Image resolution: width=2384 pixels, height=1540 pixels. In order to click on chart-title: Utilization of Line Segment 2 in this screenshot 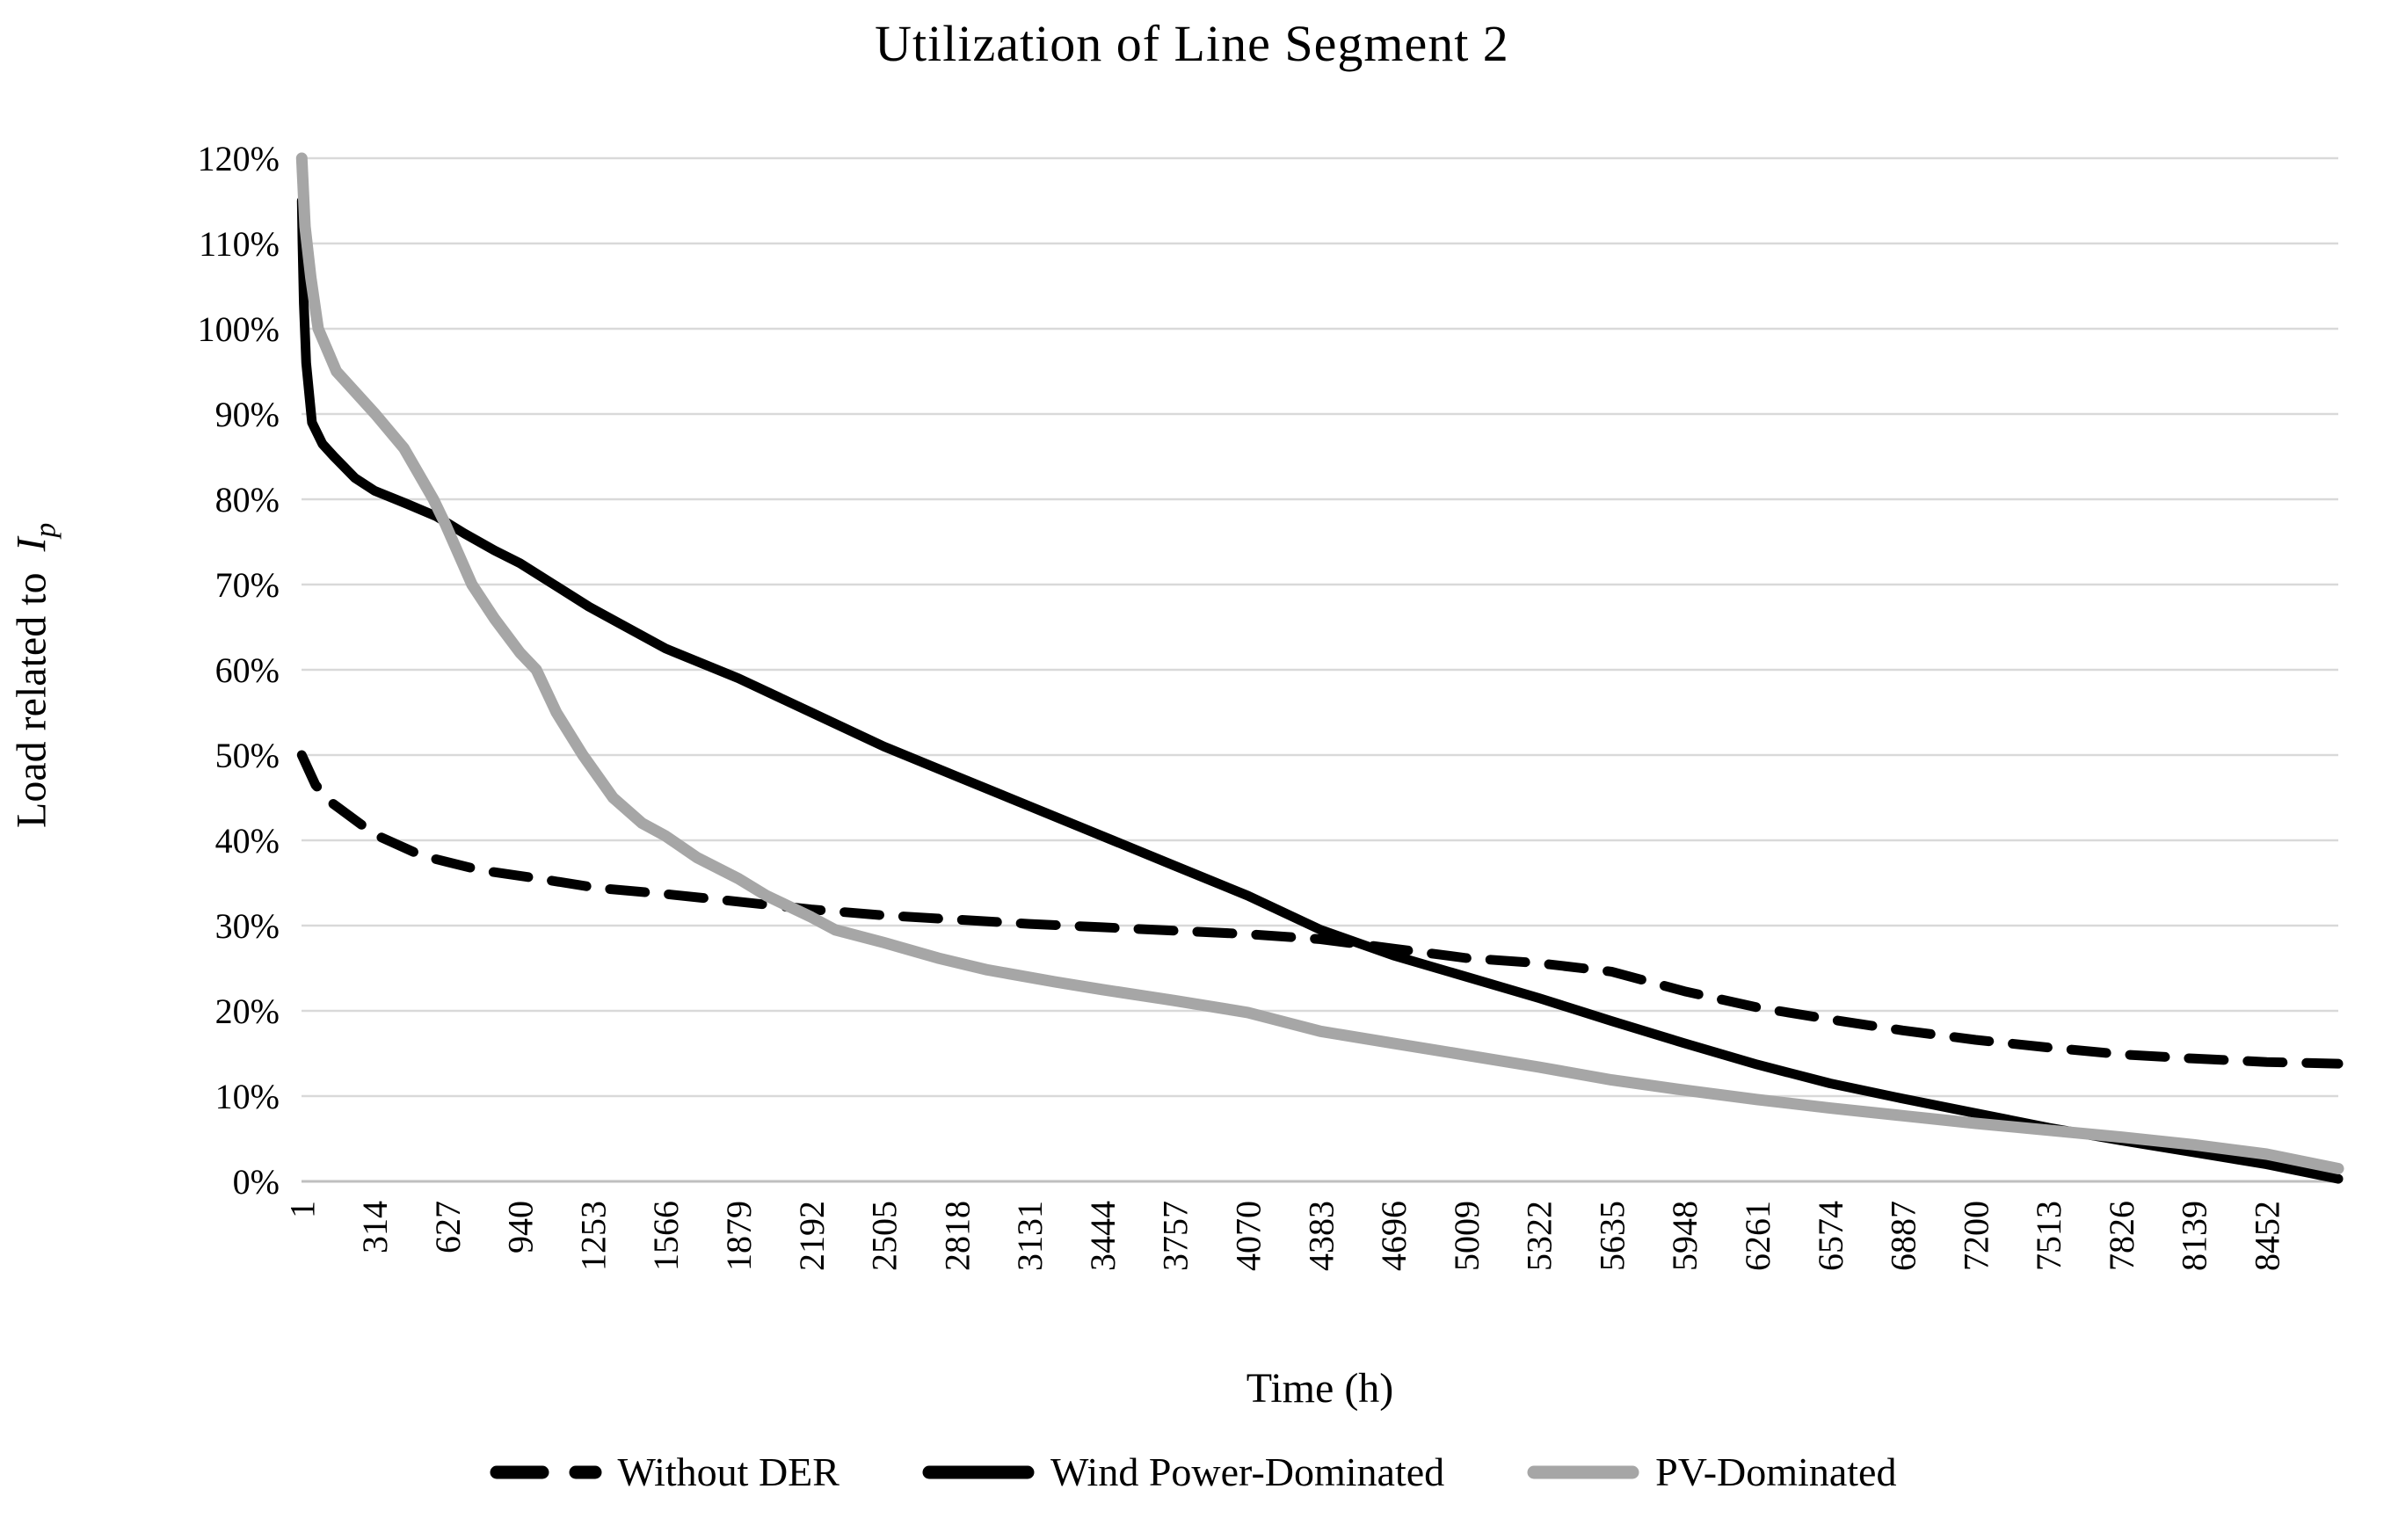, I will do `click(1192, 43)`.